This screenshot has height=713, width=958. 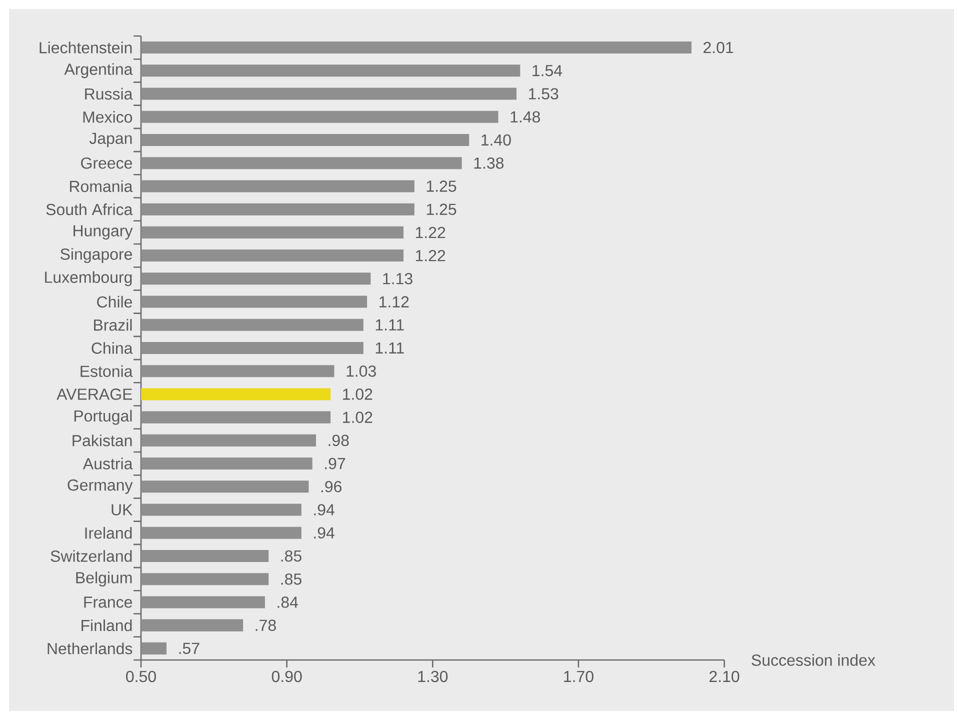 What do you see at coordinates (287, 676) in the screenshot?
I see `x-tick-label: 0.90` at bounding box center [287, 676].